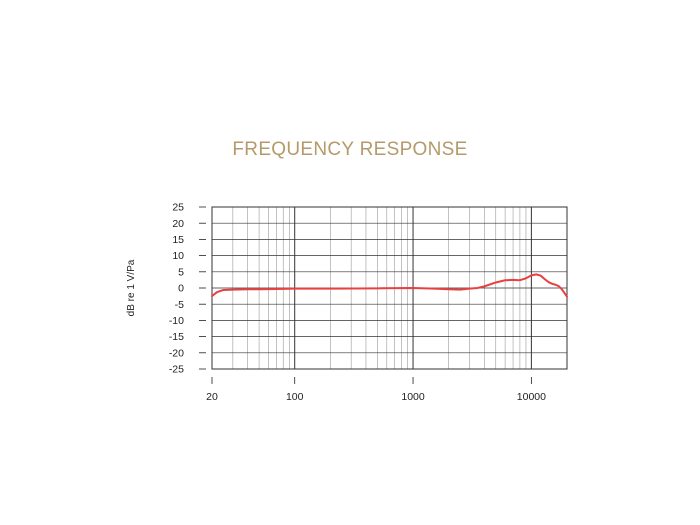  Describe the element at coordinates (181, 272) in the screenshot. I see `y-tick-label: 5` at that location.